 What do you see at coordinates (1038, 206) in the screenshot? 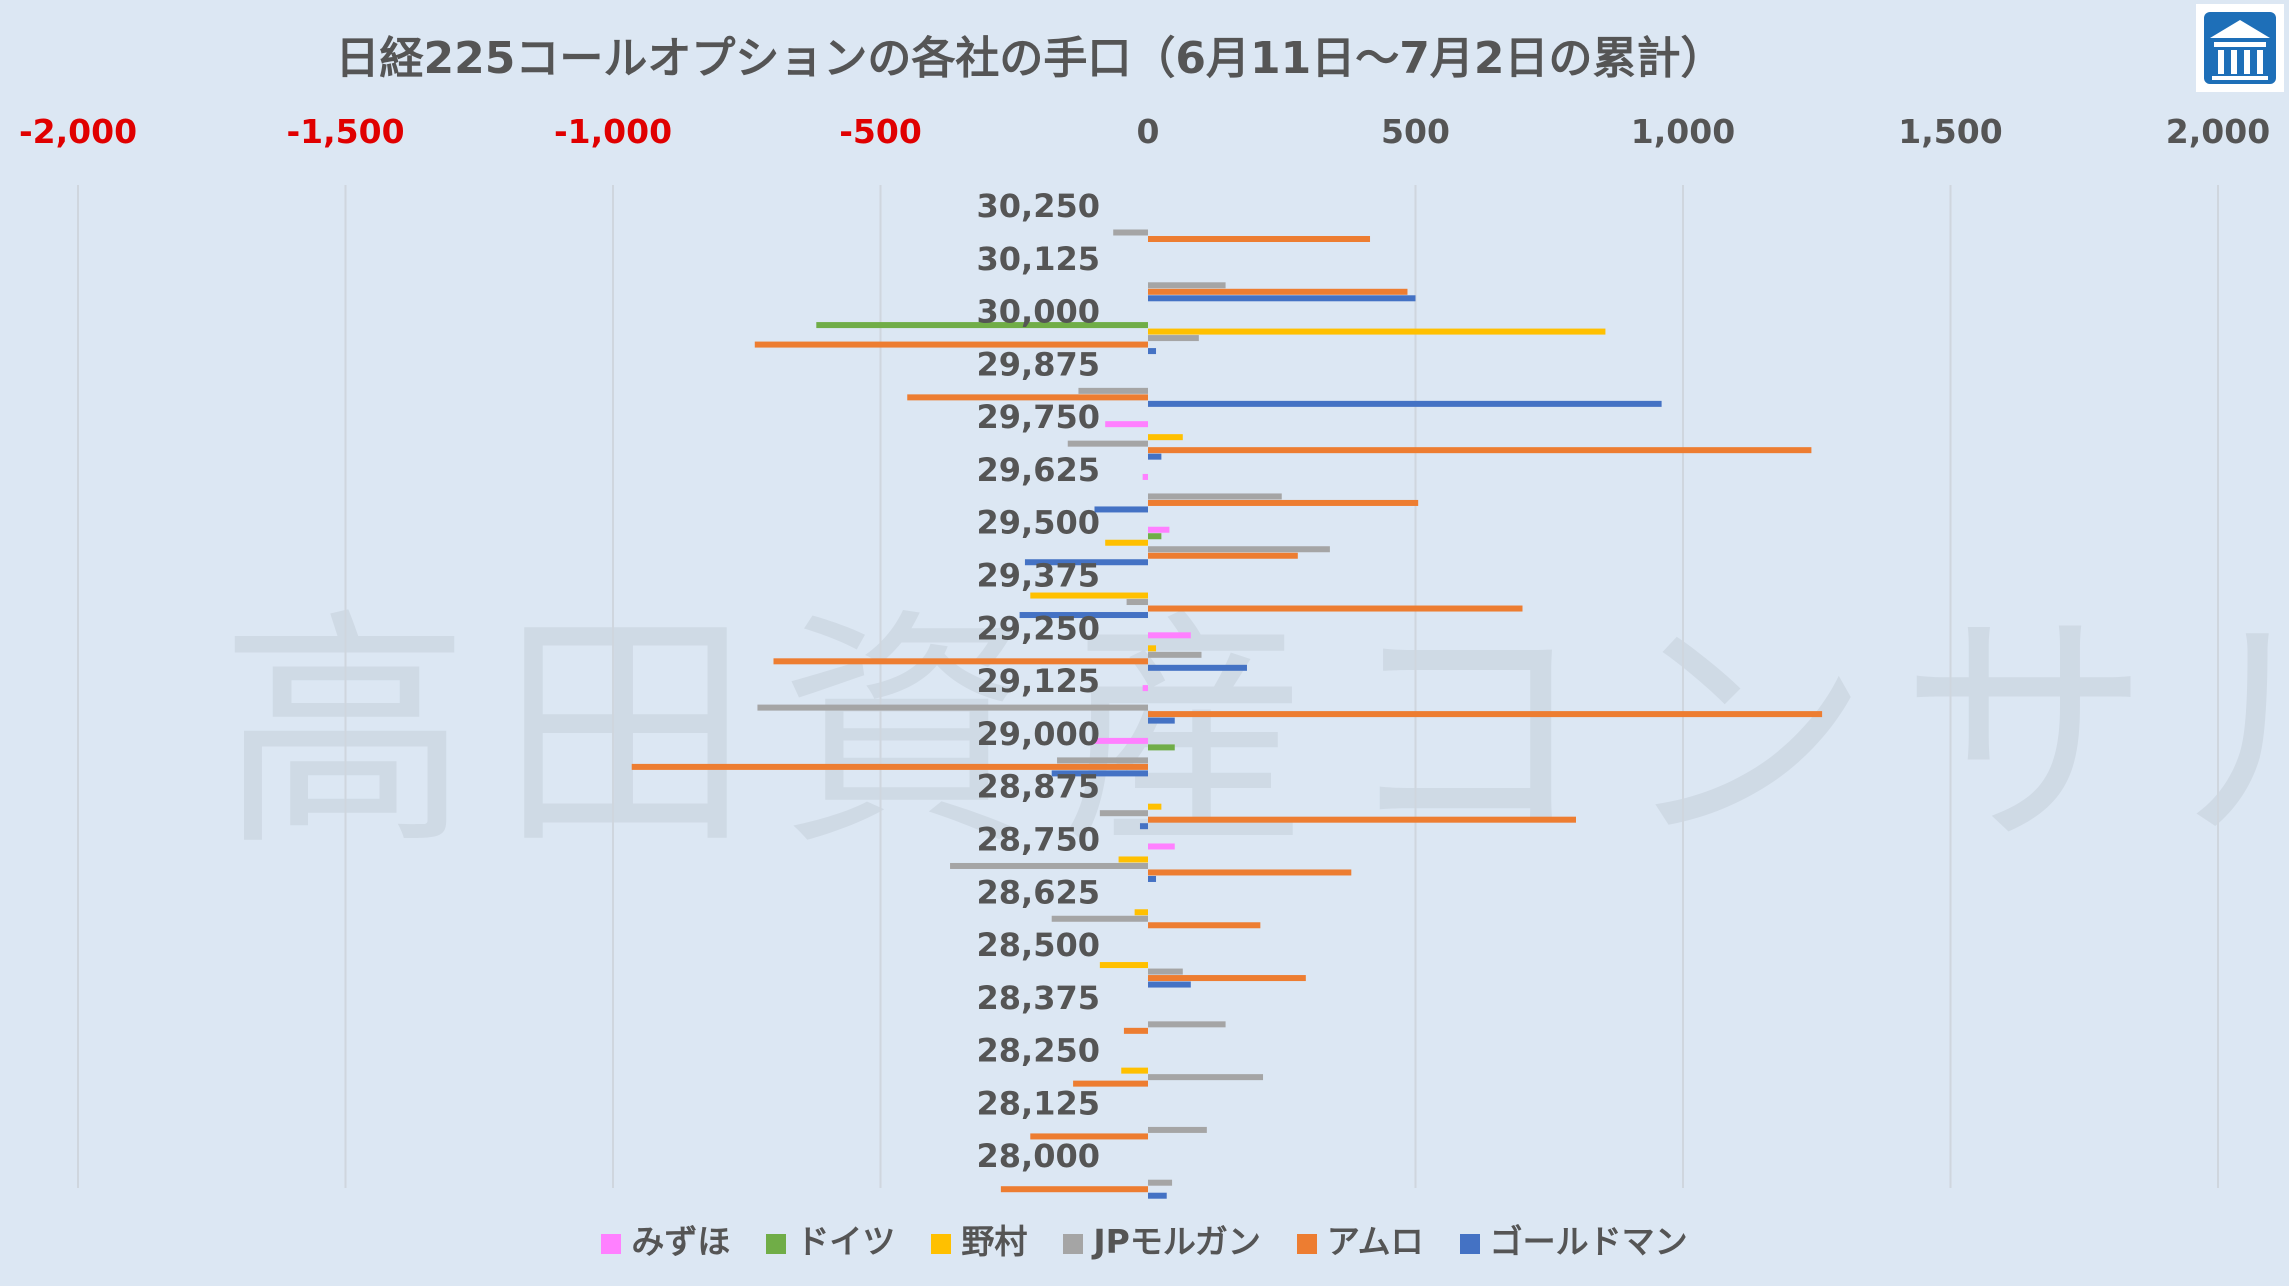
I see `y-tick-label: 30,250` at bounding box center [1038, 206].